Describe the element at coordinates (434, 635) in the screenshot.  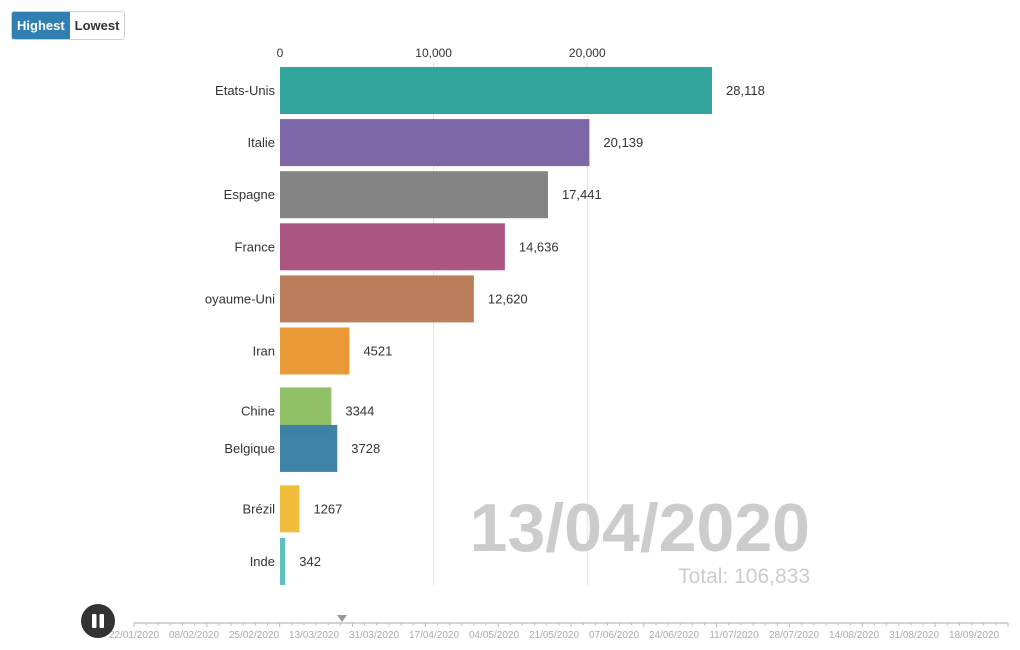
I see `timeline-date-label: 17/04/2020` at that location.